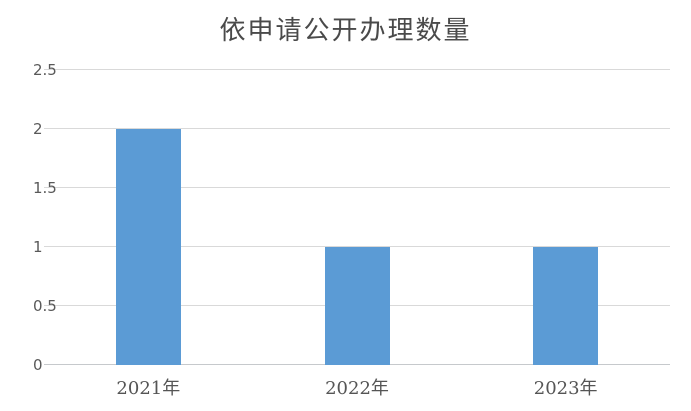 Image resolution: width=691 pixels, height=411 pixels. What do you see at coordinates (565, 388) in the screenshot?
I see `x-tick-label: 2023年` at bounding box center [565, 388].